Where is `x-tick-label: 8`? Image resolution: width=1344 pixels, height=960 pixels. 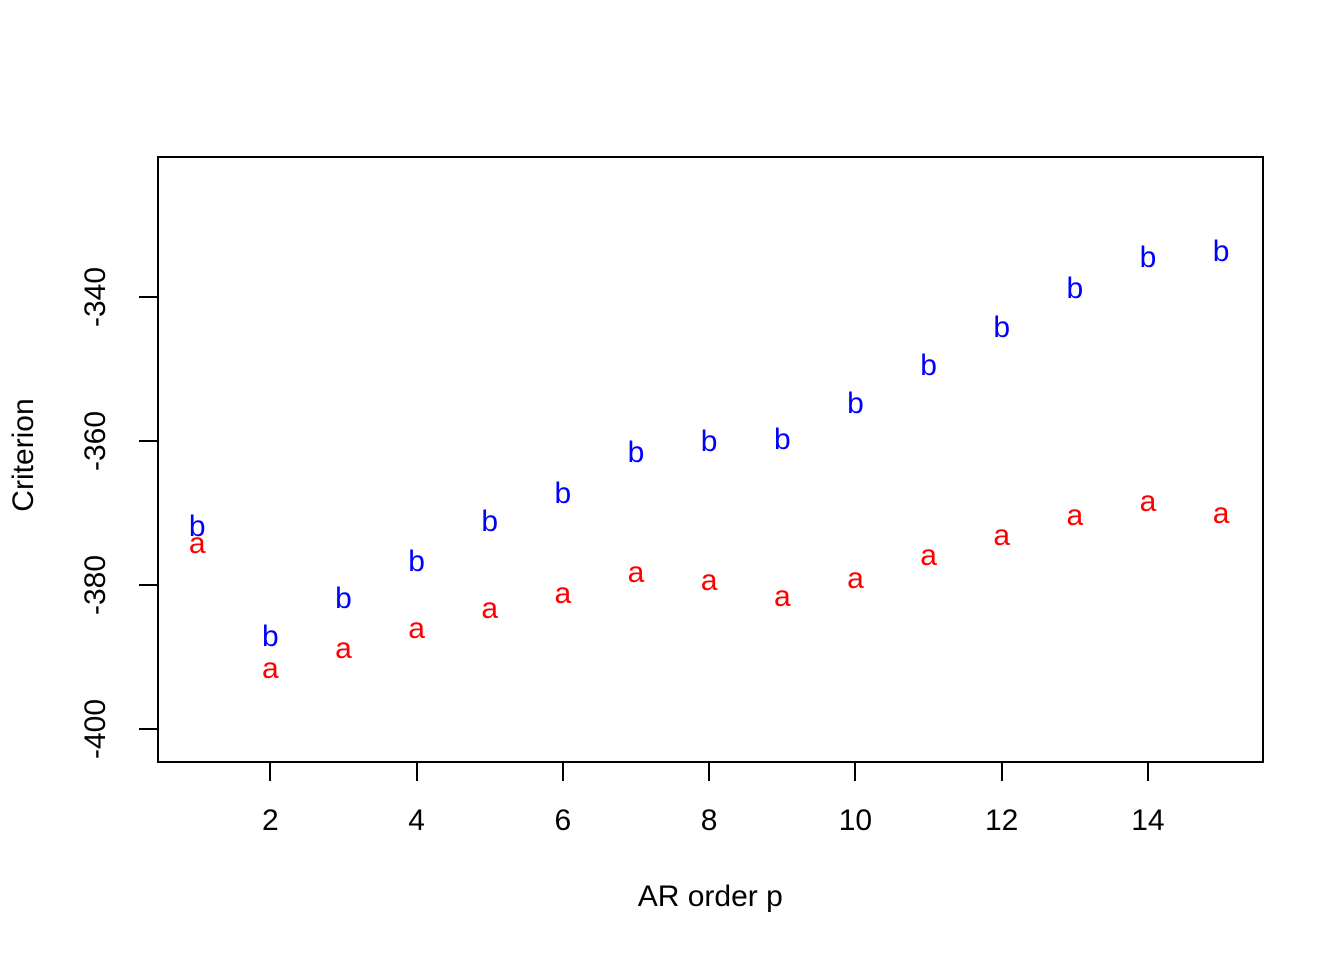
x-tick-label: 8 is located at coordinates (709, 820).